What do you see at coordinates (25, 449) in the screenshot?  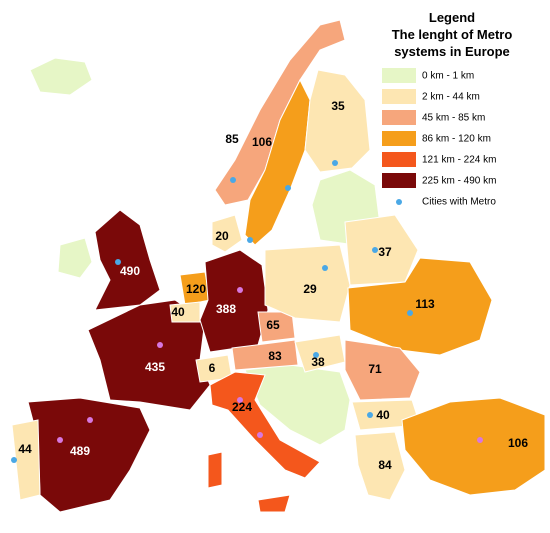 I see `country-label: 44` at bounding box center [25, 449].